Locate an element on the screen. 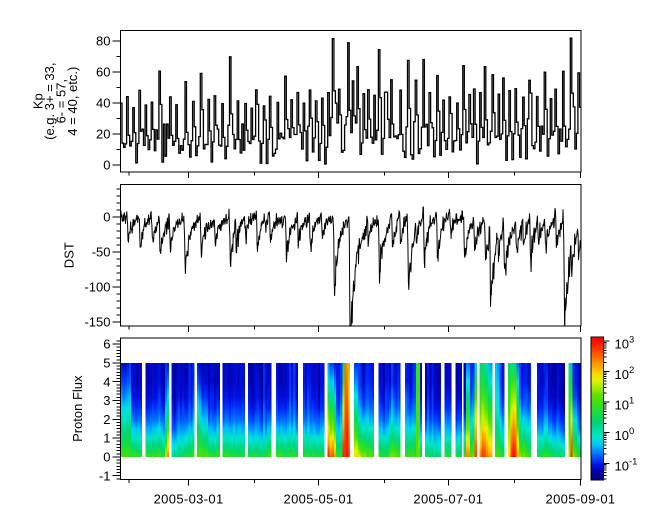  svg-text: 6 is located at coordinates (106, 344).